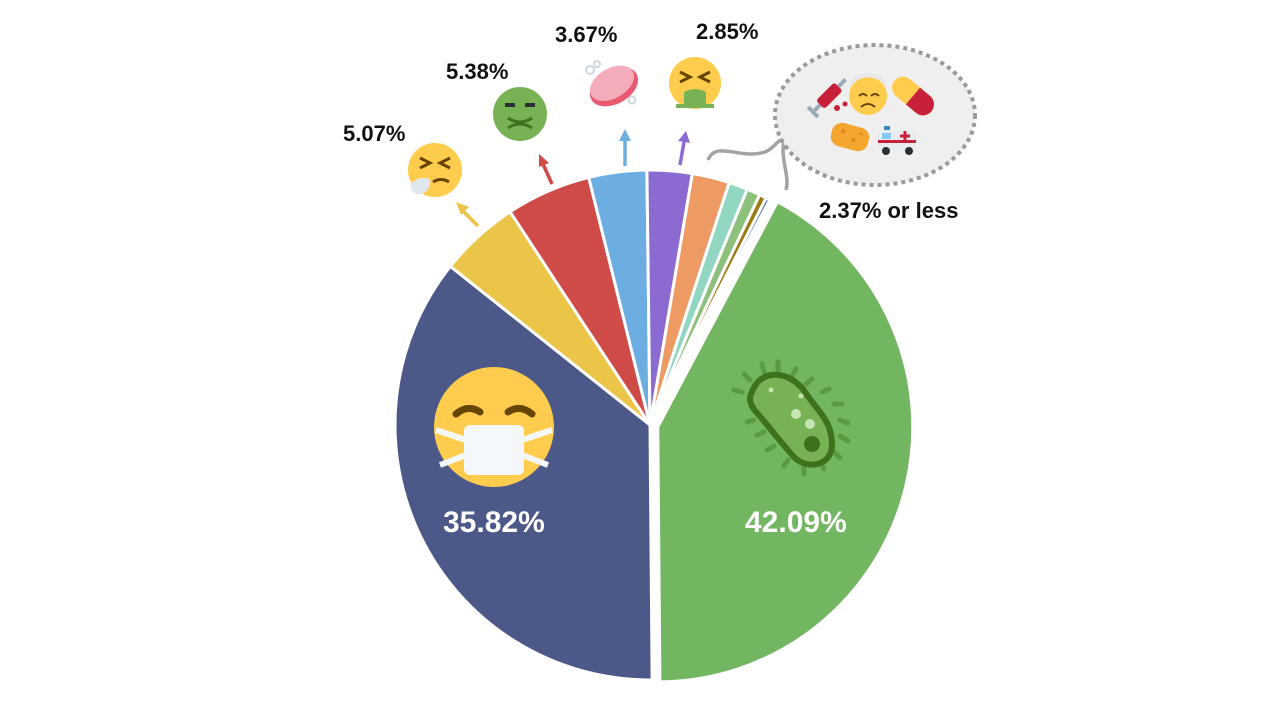  Describe the element at coordinates (625, 147) in the screenshot. I see `arrow-soap` at that location.